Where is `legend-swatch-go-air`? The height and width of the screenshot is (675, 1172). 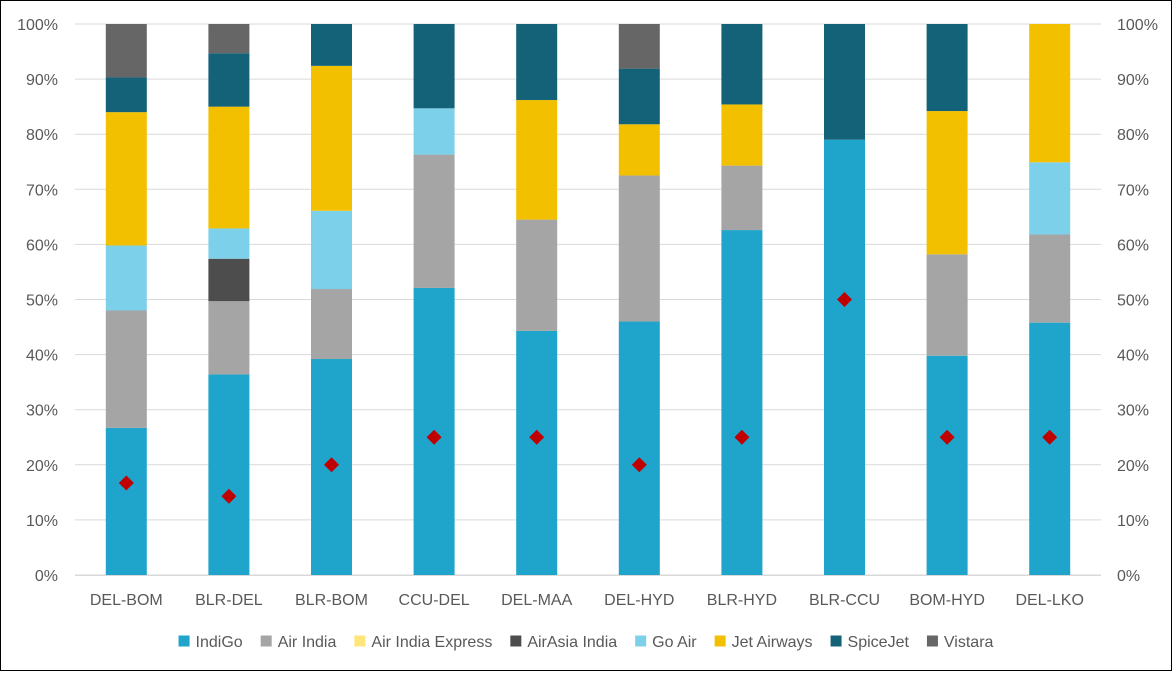 legend-swatch-go-air is located at coordinates (641, 641).